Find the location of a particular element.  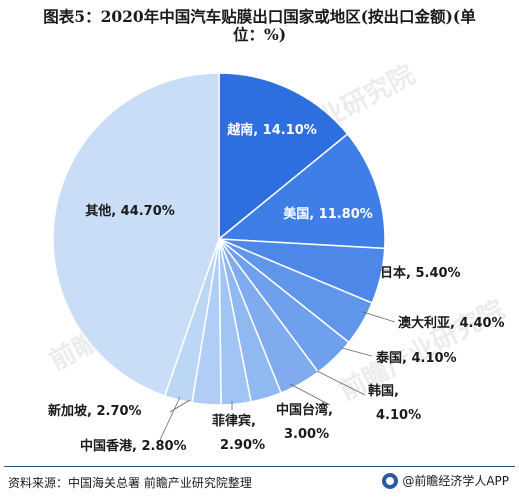

brand-mark: @前瞻经济学人APP is located at coordinates (445, 480).